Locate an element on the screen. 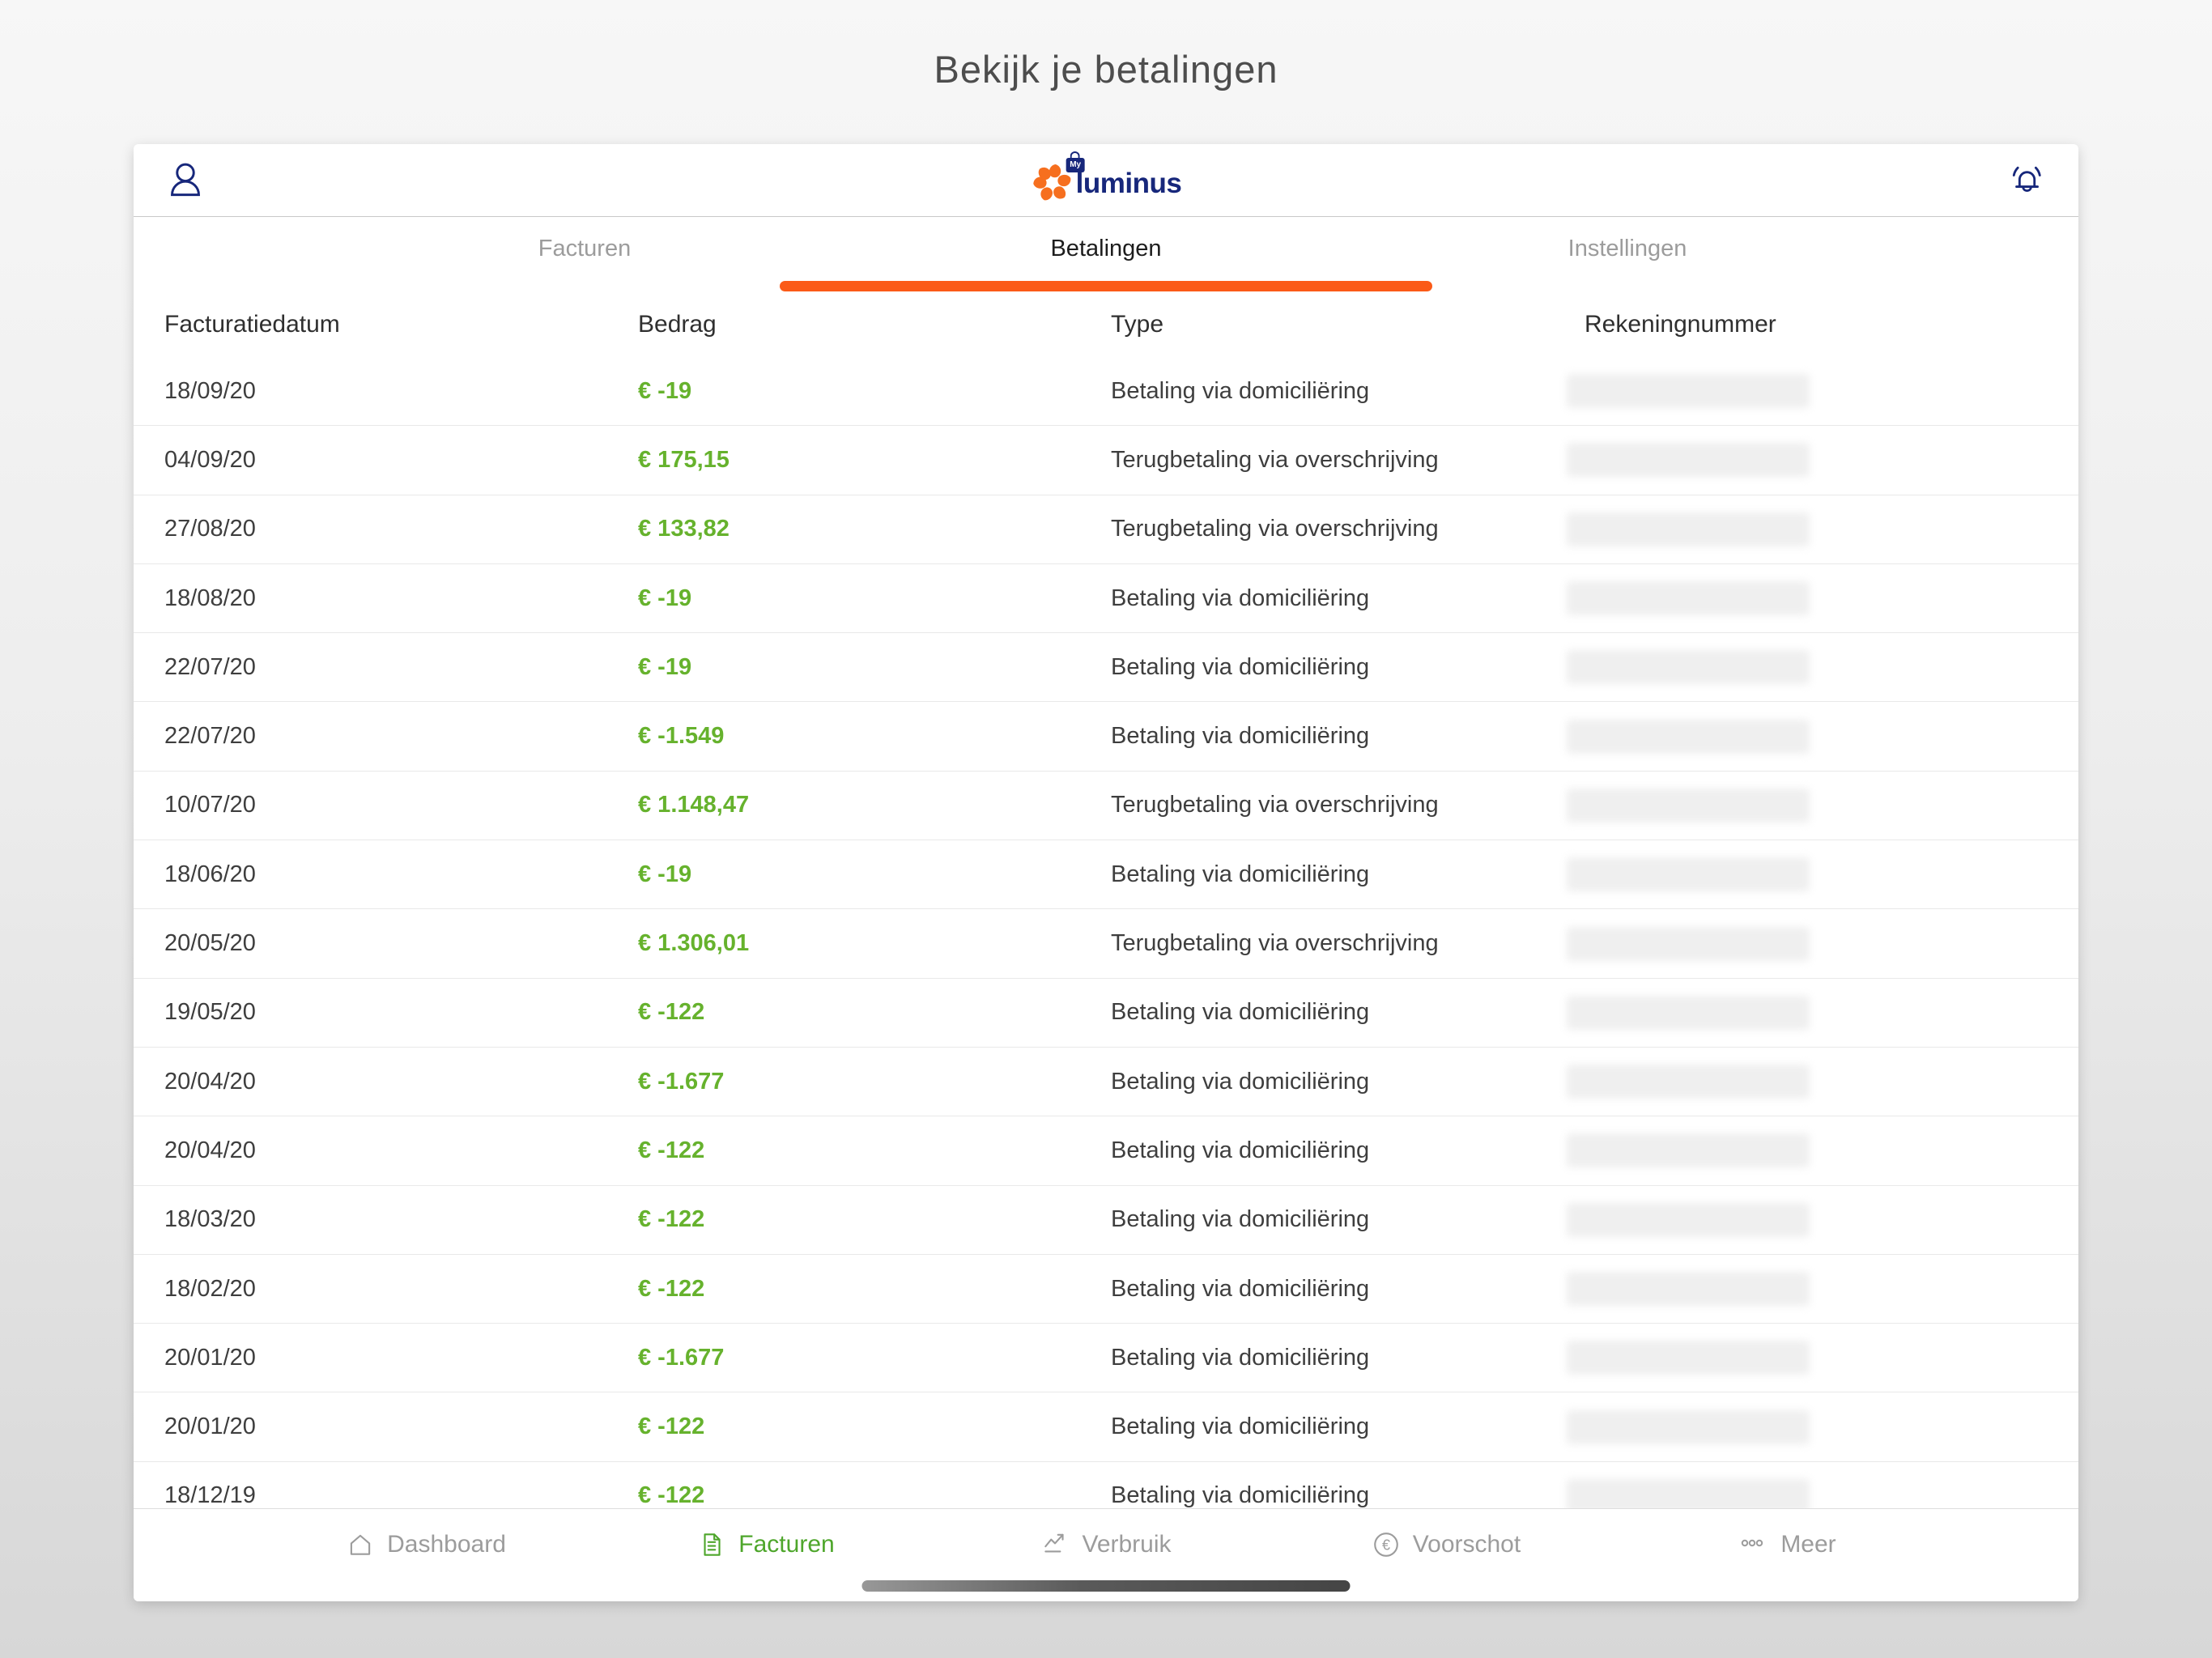 This screenshot has height=1658, width=2212. invoice-date: 18/06/20 is located at coordinates (210, 874).